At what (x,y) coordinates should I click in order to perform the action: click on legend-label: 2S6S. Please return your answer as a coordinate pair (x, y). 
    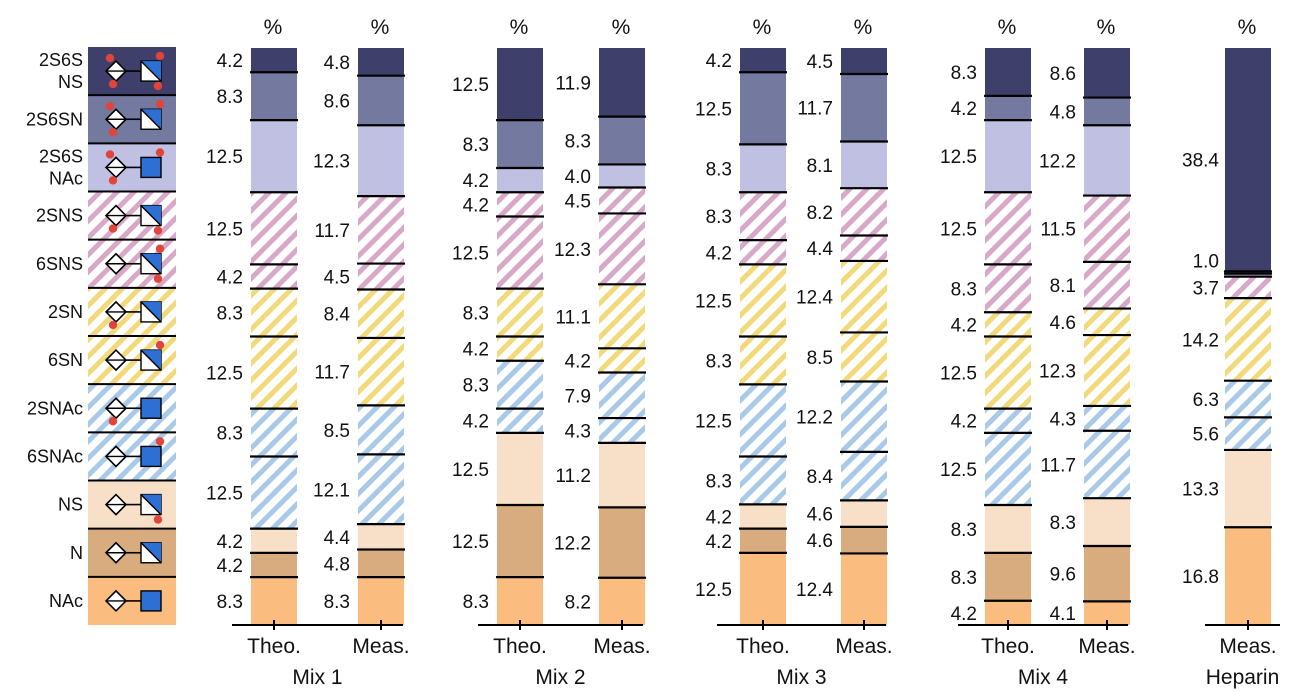
    Looking at the image, I should click on (61, 60).